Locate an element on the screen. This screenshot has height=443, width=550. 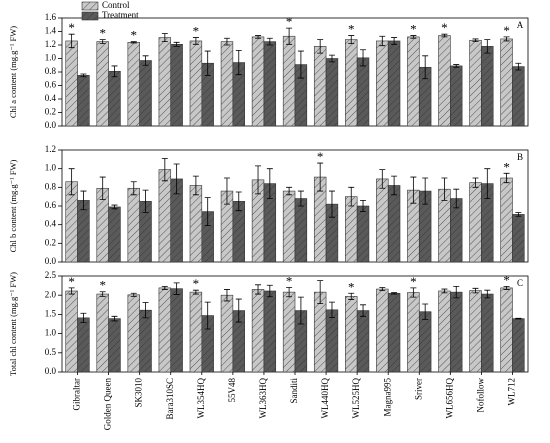
x-tick-label: 55V48 is located at coordinates (232, 390).